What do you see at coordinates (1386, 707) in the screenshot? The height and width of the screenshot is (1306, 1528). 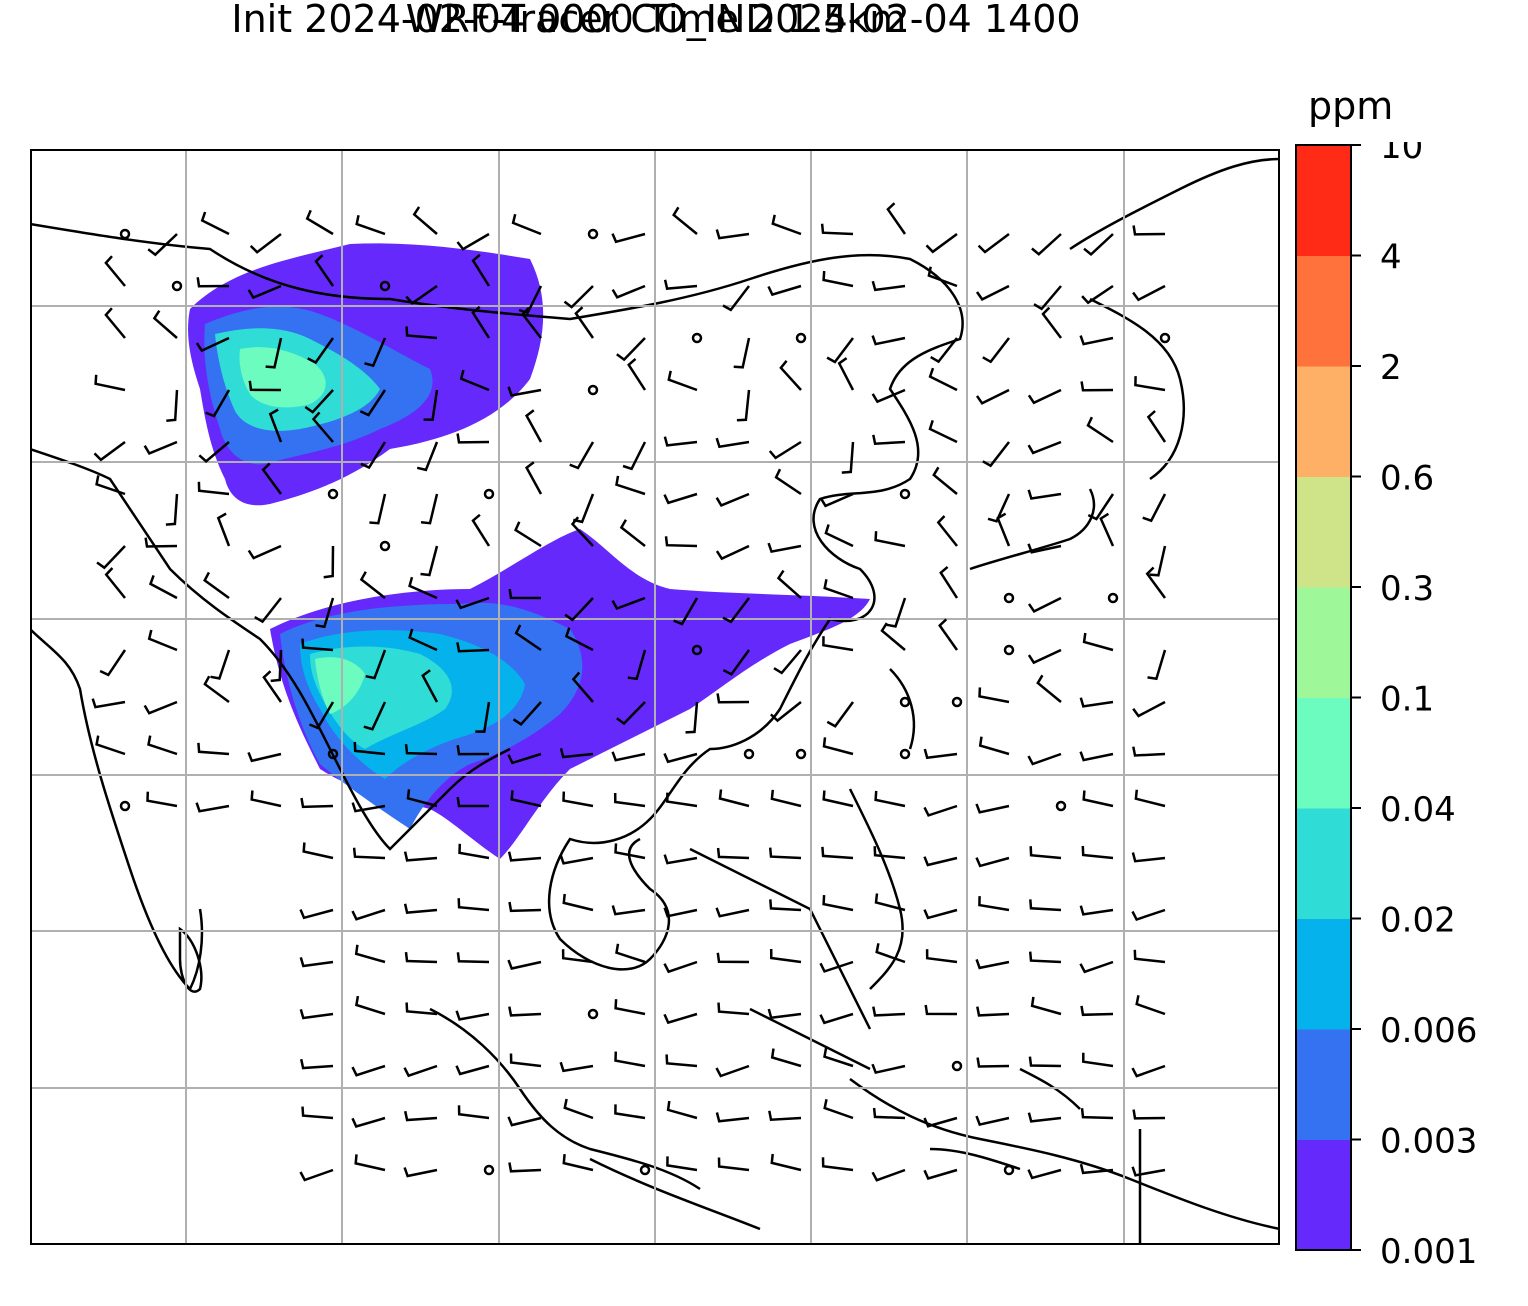 I see `colorbar: 0.001 0.003 0.006 0.02 0.04 0.1 0.3 0.6 2 4 10` at bounding box center [1386, 707].